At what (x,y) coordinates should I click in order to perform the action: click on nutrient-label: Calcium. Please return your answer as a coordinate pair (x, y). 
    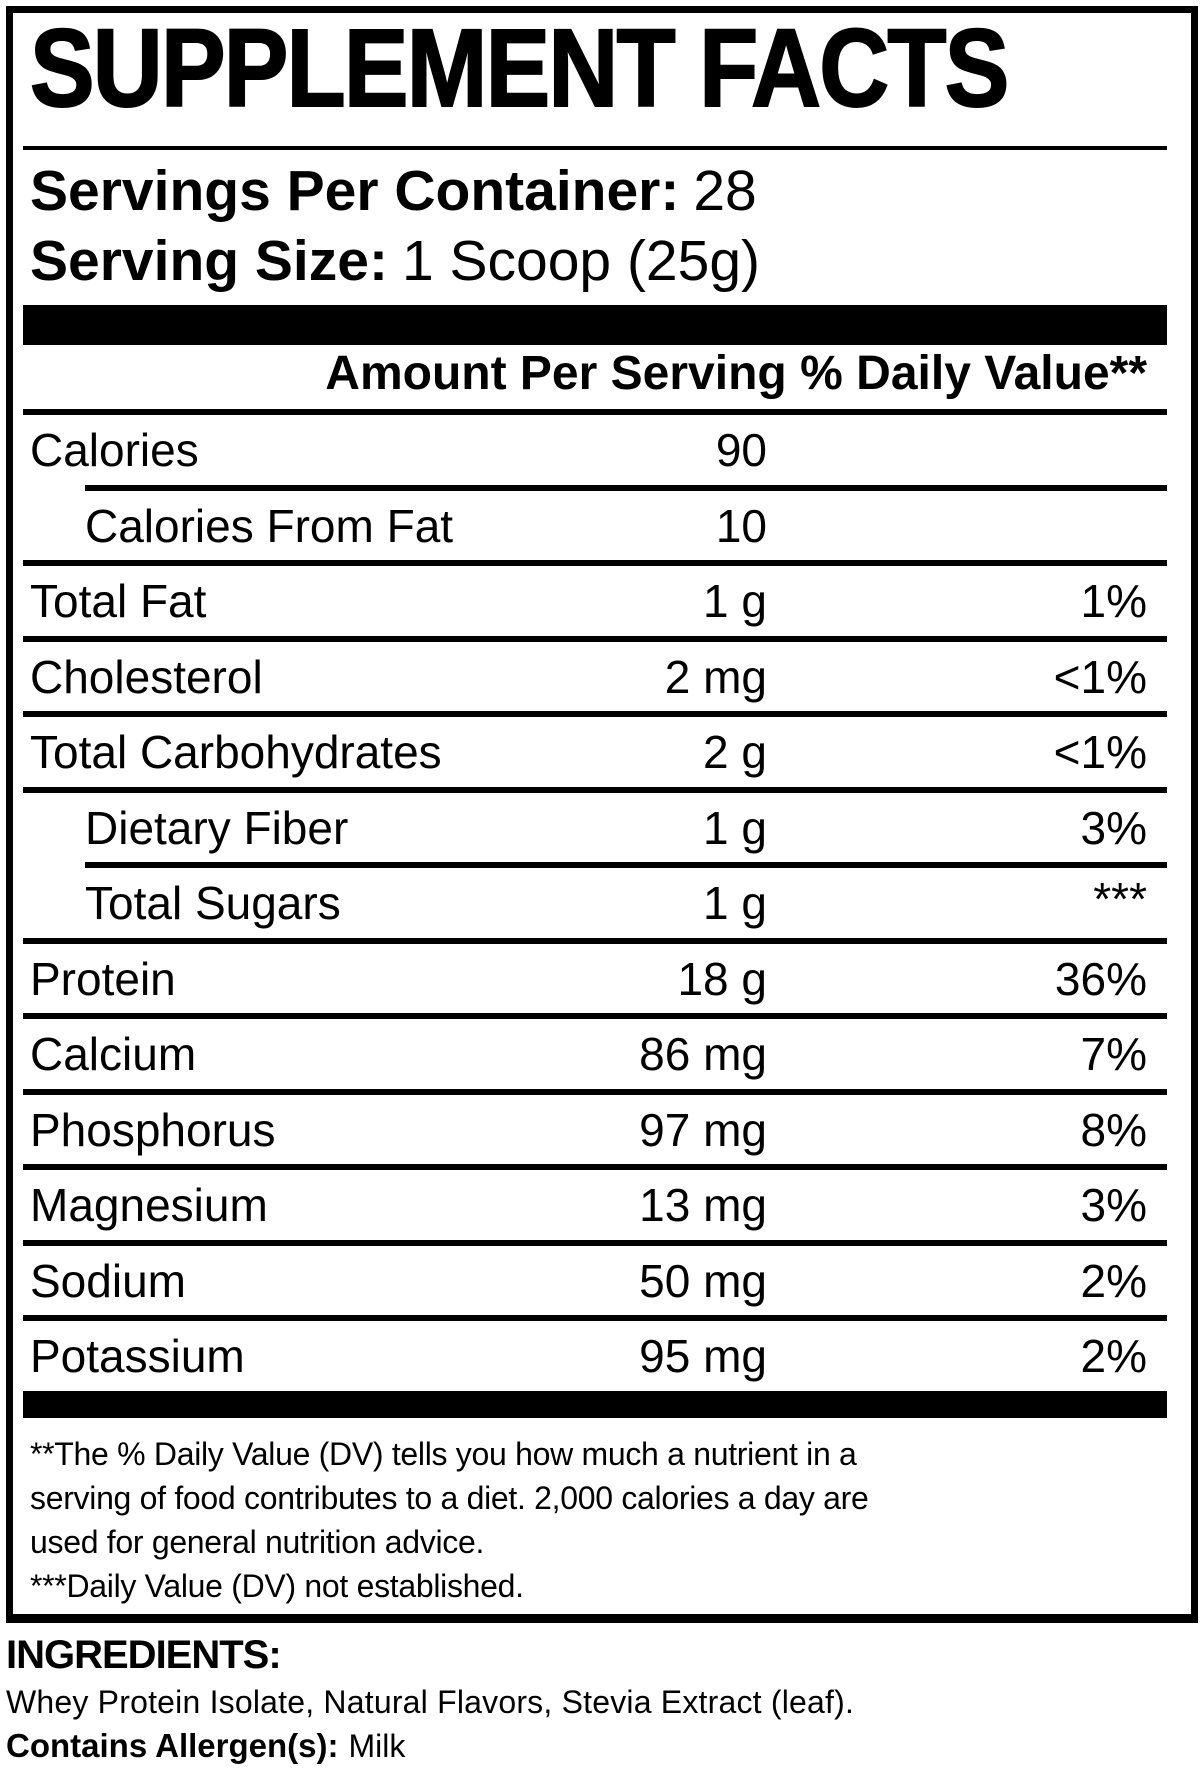
    Looking at the image, I should click on (113, 1054).